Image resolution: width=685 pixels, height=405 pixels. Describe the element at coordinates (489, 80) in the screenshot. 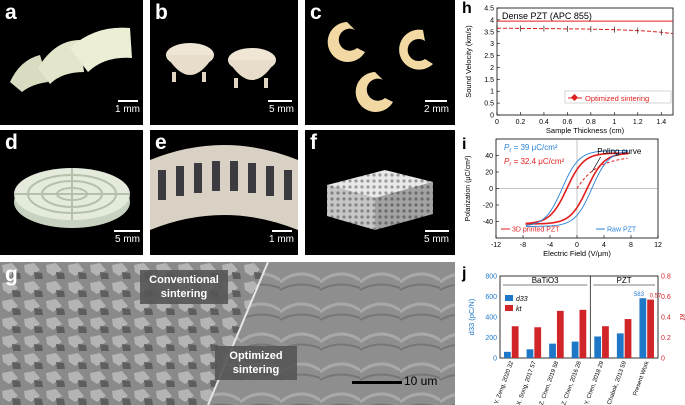

I see `y-tick-label: 1.5` at that location.